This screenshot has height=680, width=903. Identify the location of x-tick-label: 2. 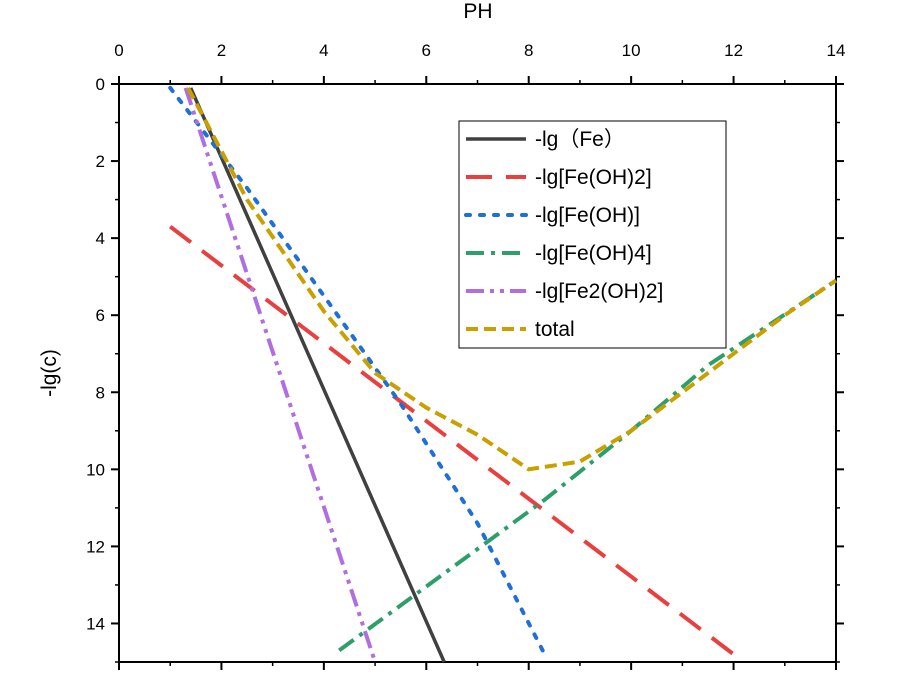
(221, 50).